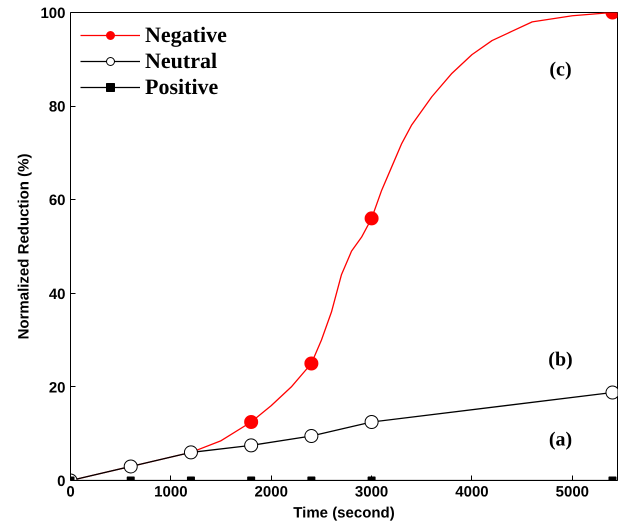 Image resolution: width=625 pixels, height=524 pixels. What do you see at coordinates (171, 492) in the screenshot?
I see `x-tick-label: 1000` at bounding box center [171, 492].